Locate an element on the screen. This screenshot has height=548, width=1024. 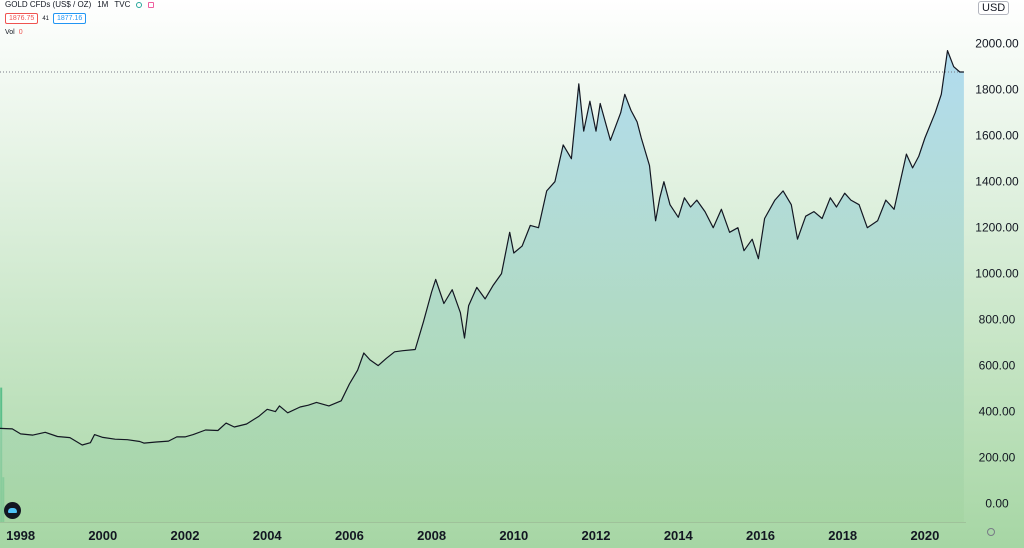
symbol-title: GOLD CFDs (US$ / OZ) is located at coordinates (48, 4).